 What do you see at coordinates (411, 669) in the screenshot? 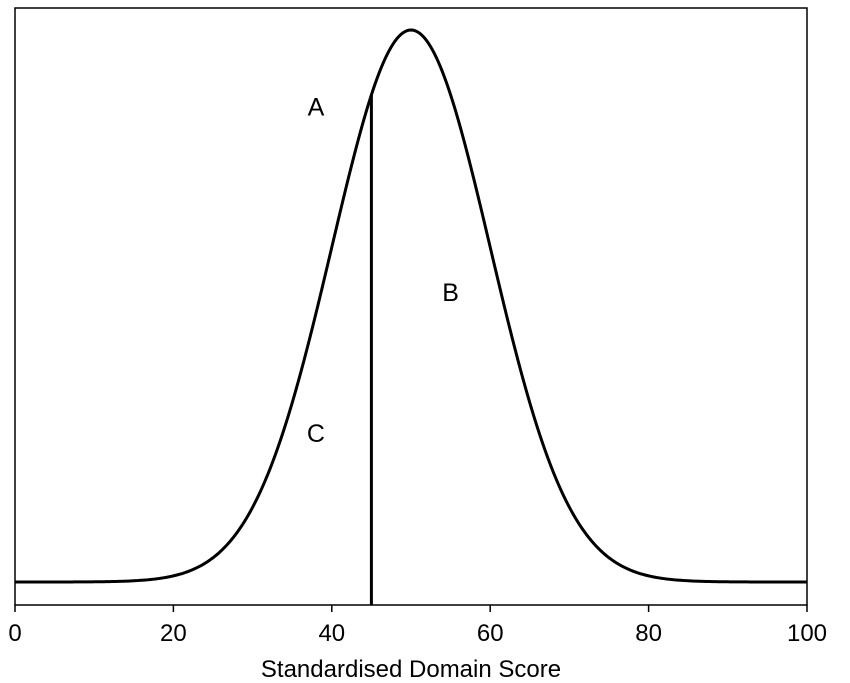
I see `x-axis-label: Standardised Domain Score` at bounding box center [411, 669].